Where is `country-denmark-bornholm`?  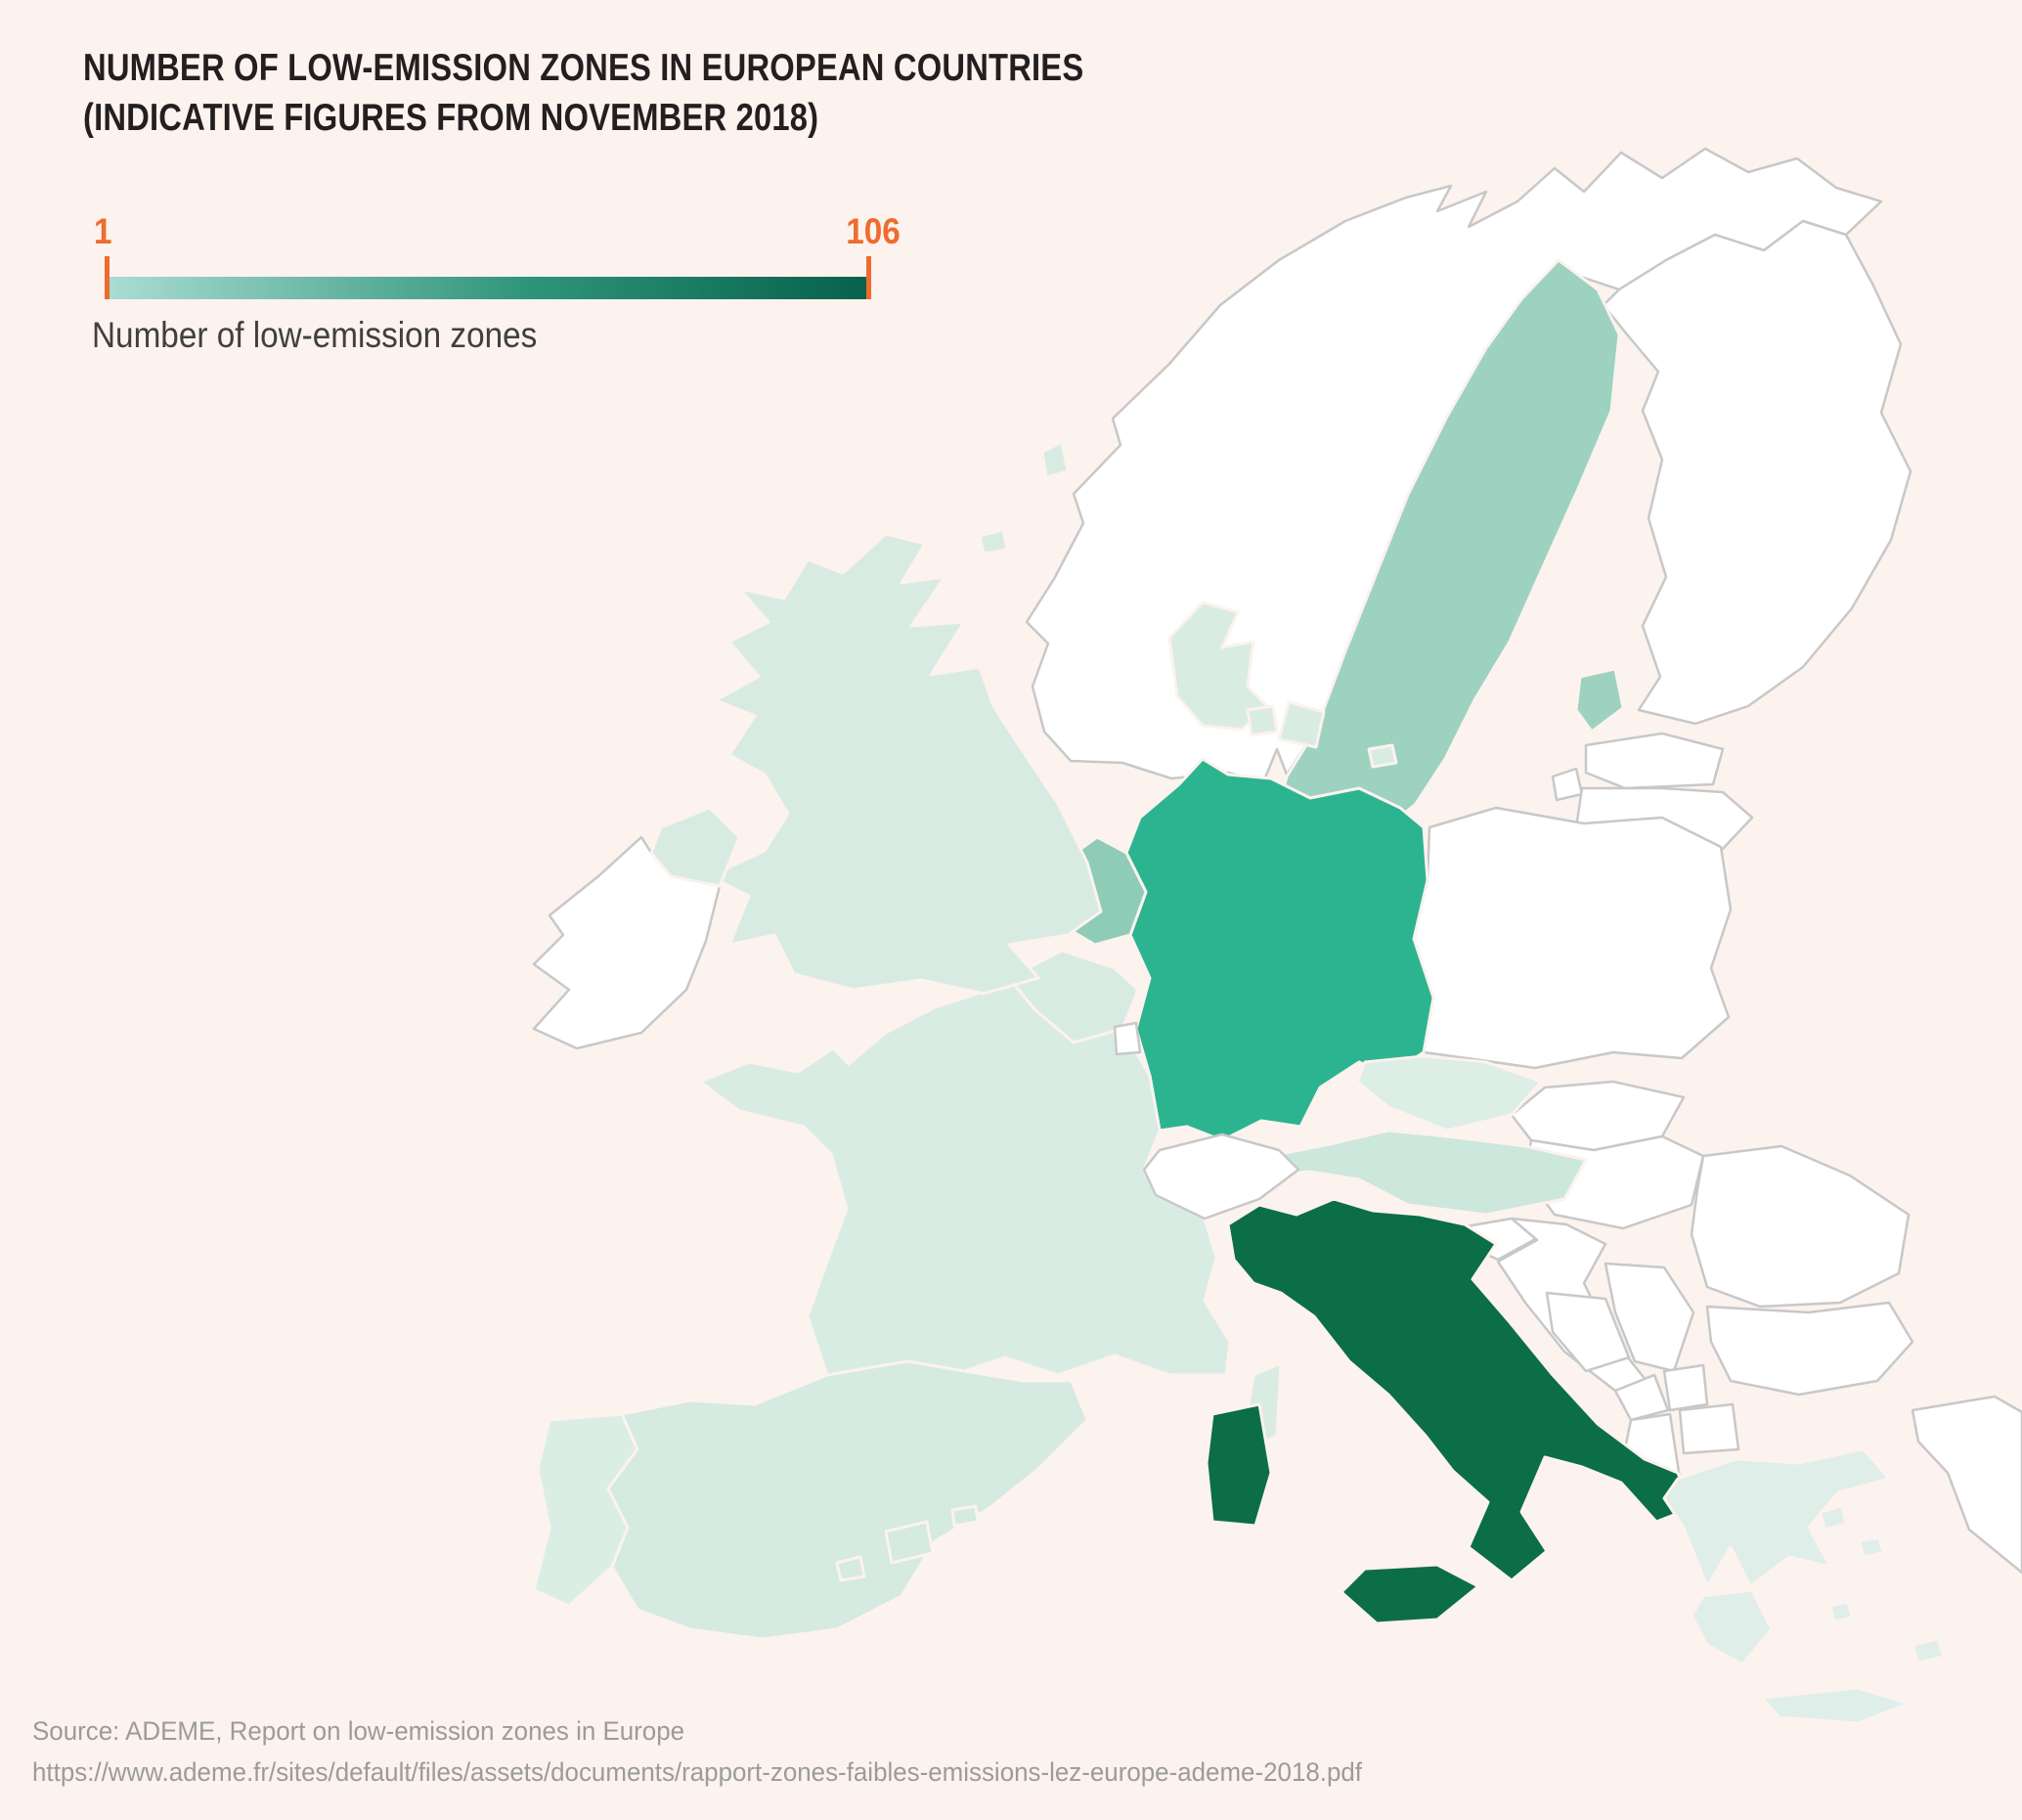
country-denmark-bornholm is located at coordinates (1382, 756).